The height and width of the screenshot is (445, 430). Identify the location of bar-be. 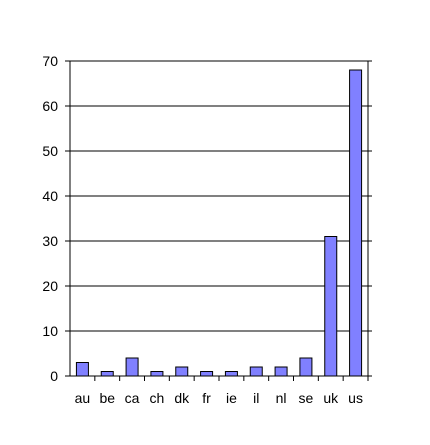
(107, 374).